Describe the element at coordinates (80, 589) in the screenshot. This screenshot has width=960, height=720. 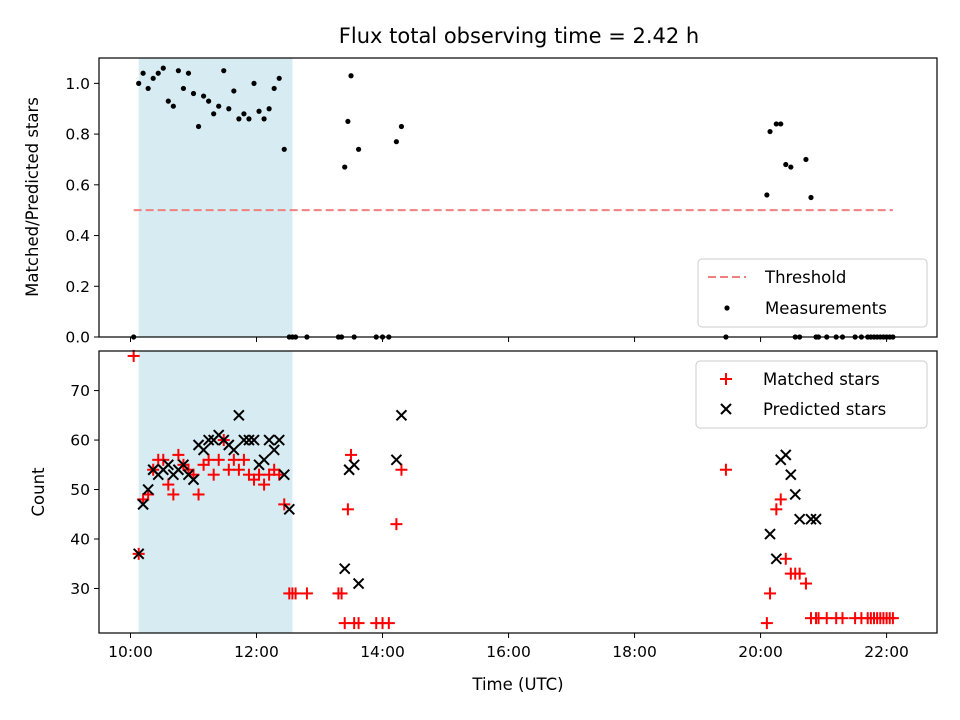
I see `y-tick-label: 30` at that location.